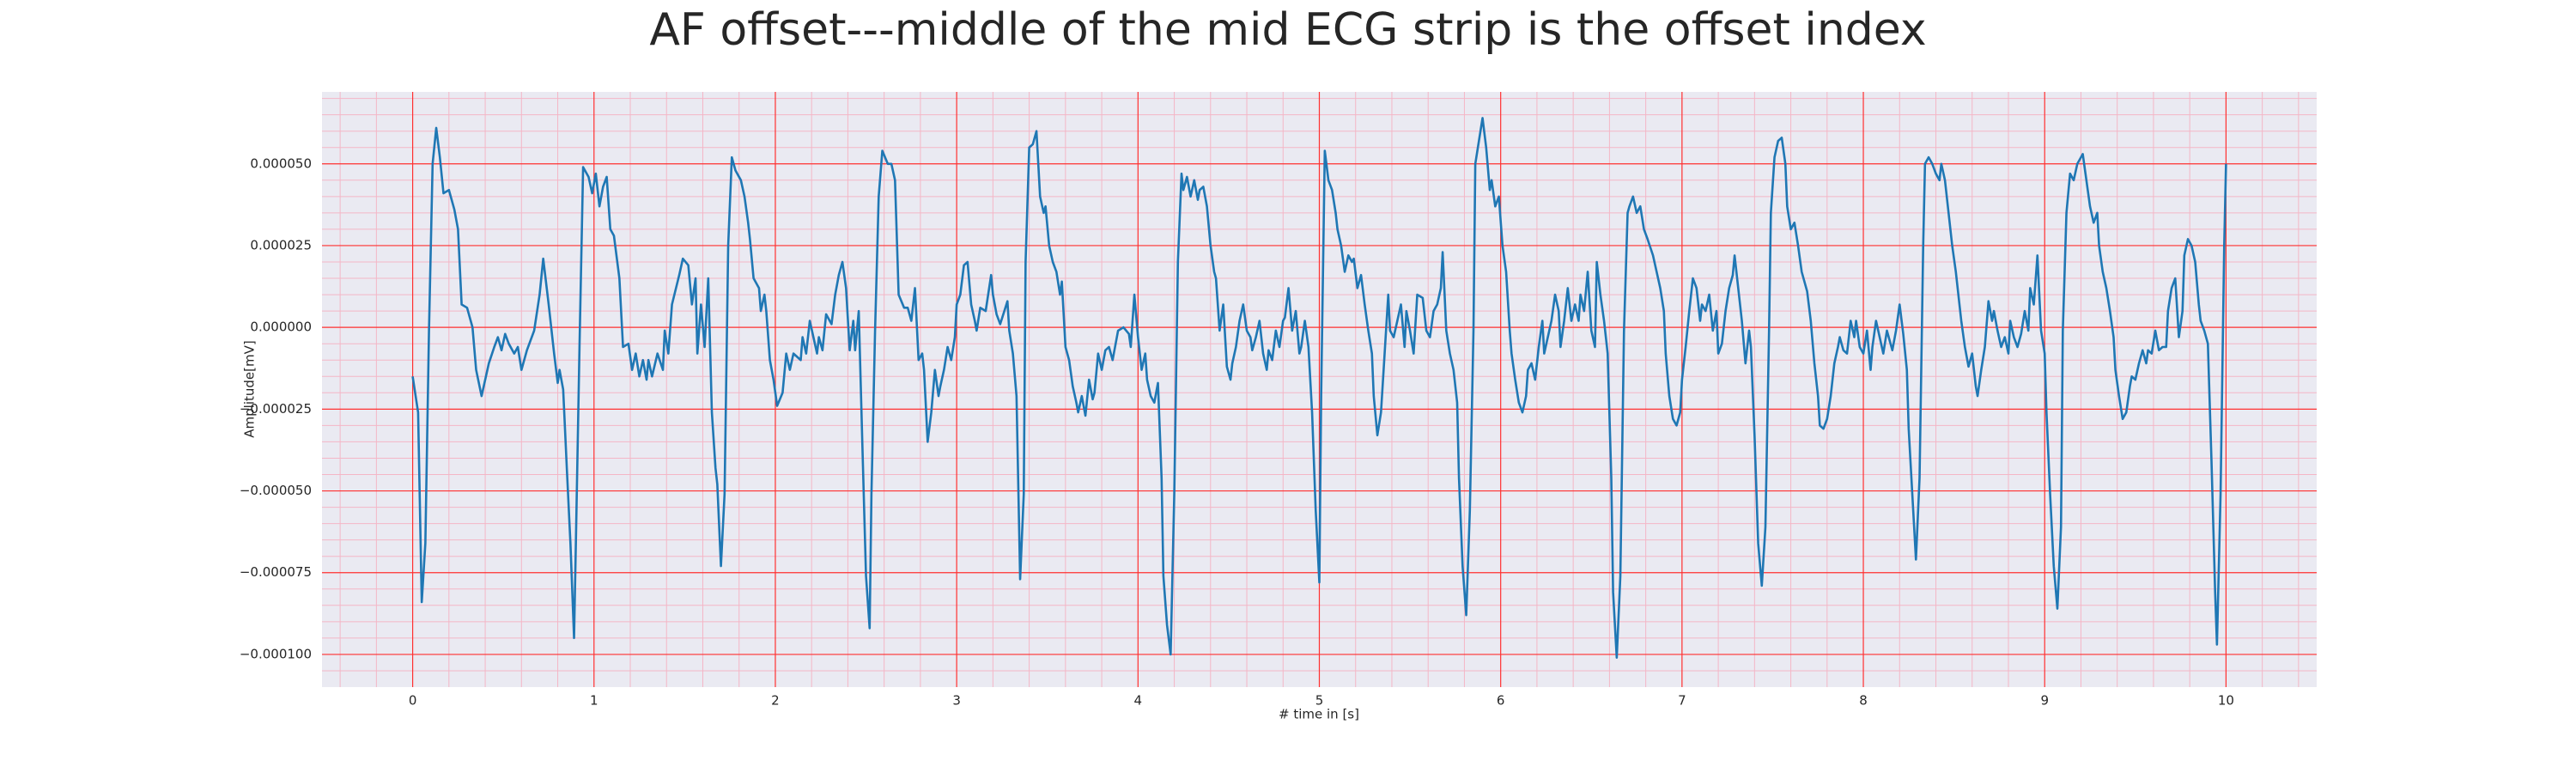 Image resolution: width=2576 pixels, height=773 pixels. What do you see at coordinates (276, 572) in the screenshot?
I see `y-tick-label: −0.000075` at bounding box center [276, 572].